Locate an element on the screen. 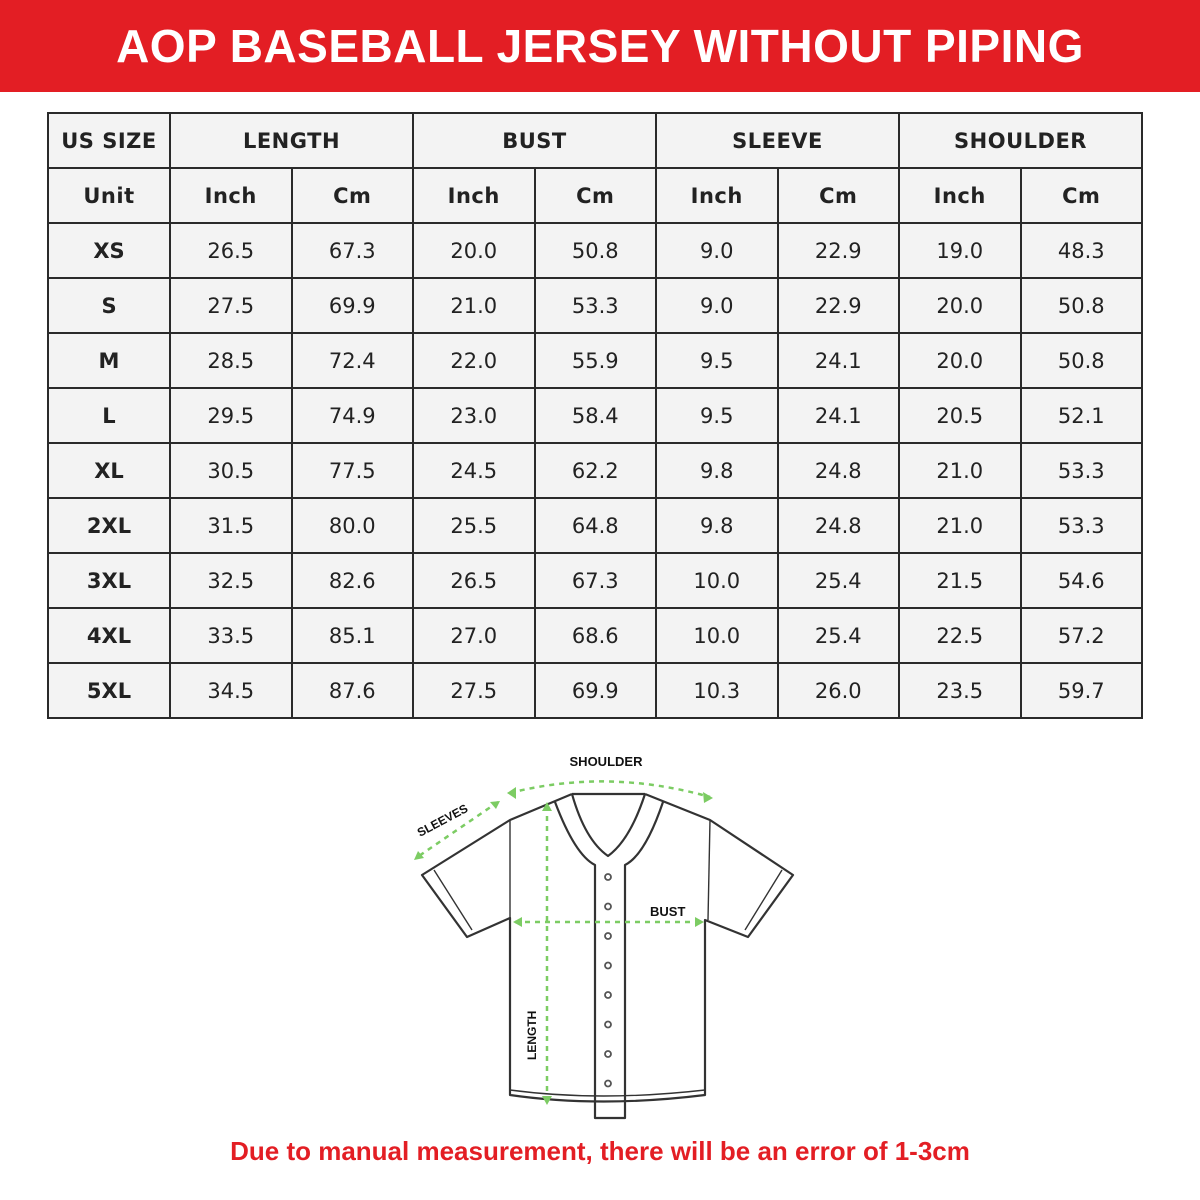 The image size is (1200, 1200). size-cell: 5XL is located at coordinates (109, 690).